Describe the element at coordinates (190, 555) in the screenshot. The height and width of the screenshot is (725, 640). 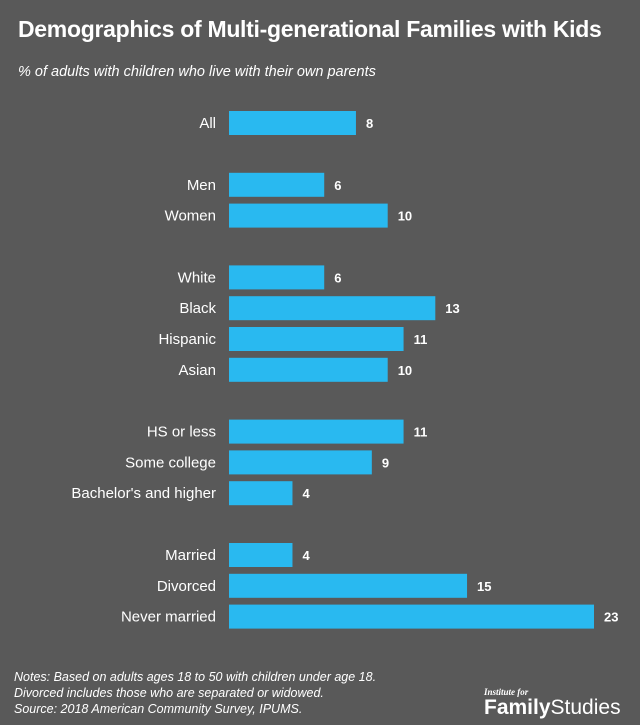
I see `category-label: Married` at that location.